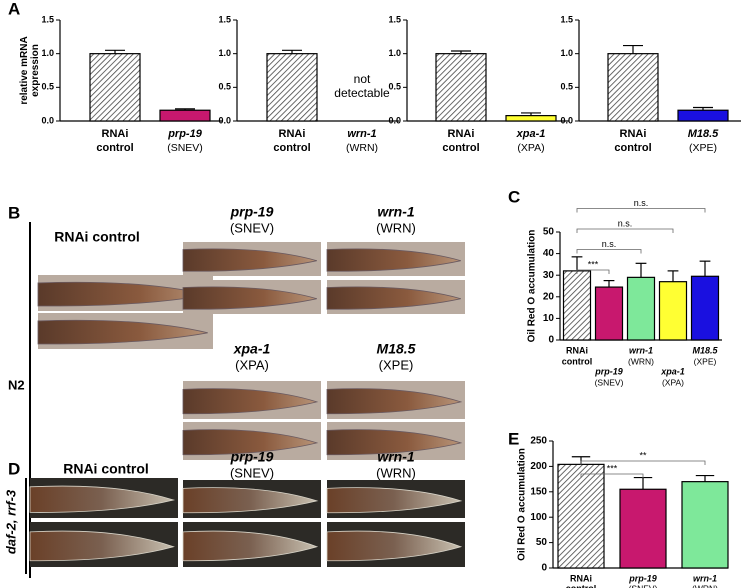 The height and width of the screenshot is (588, 744). I want to click on x-tick-label: M18.5, so click(705, 350).